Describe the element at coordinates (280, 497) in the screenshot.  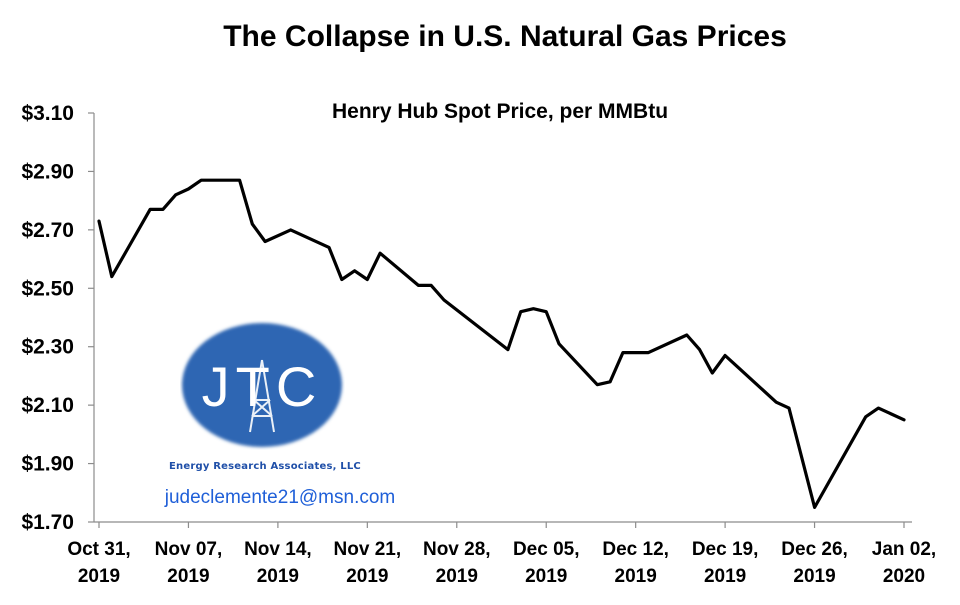
I see `contact-email: judeclemente21@msn.com` at that location.